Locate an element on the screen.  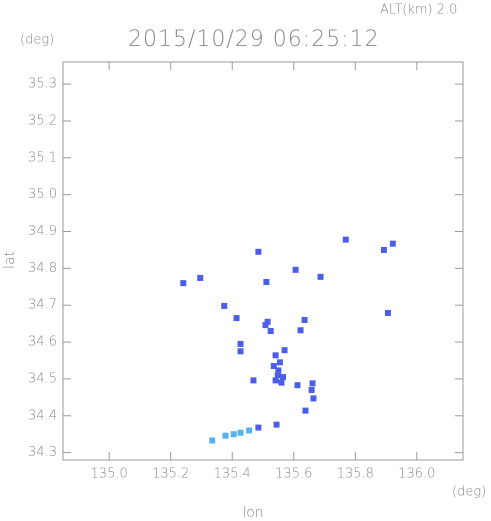
y-tick-label: 35.1 is located at coordinates (42, 157).